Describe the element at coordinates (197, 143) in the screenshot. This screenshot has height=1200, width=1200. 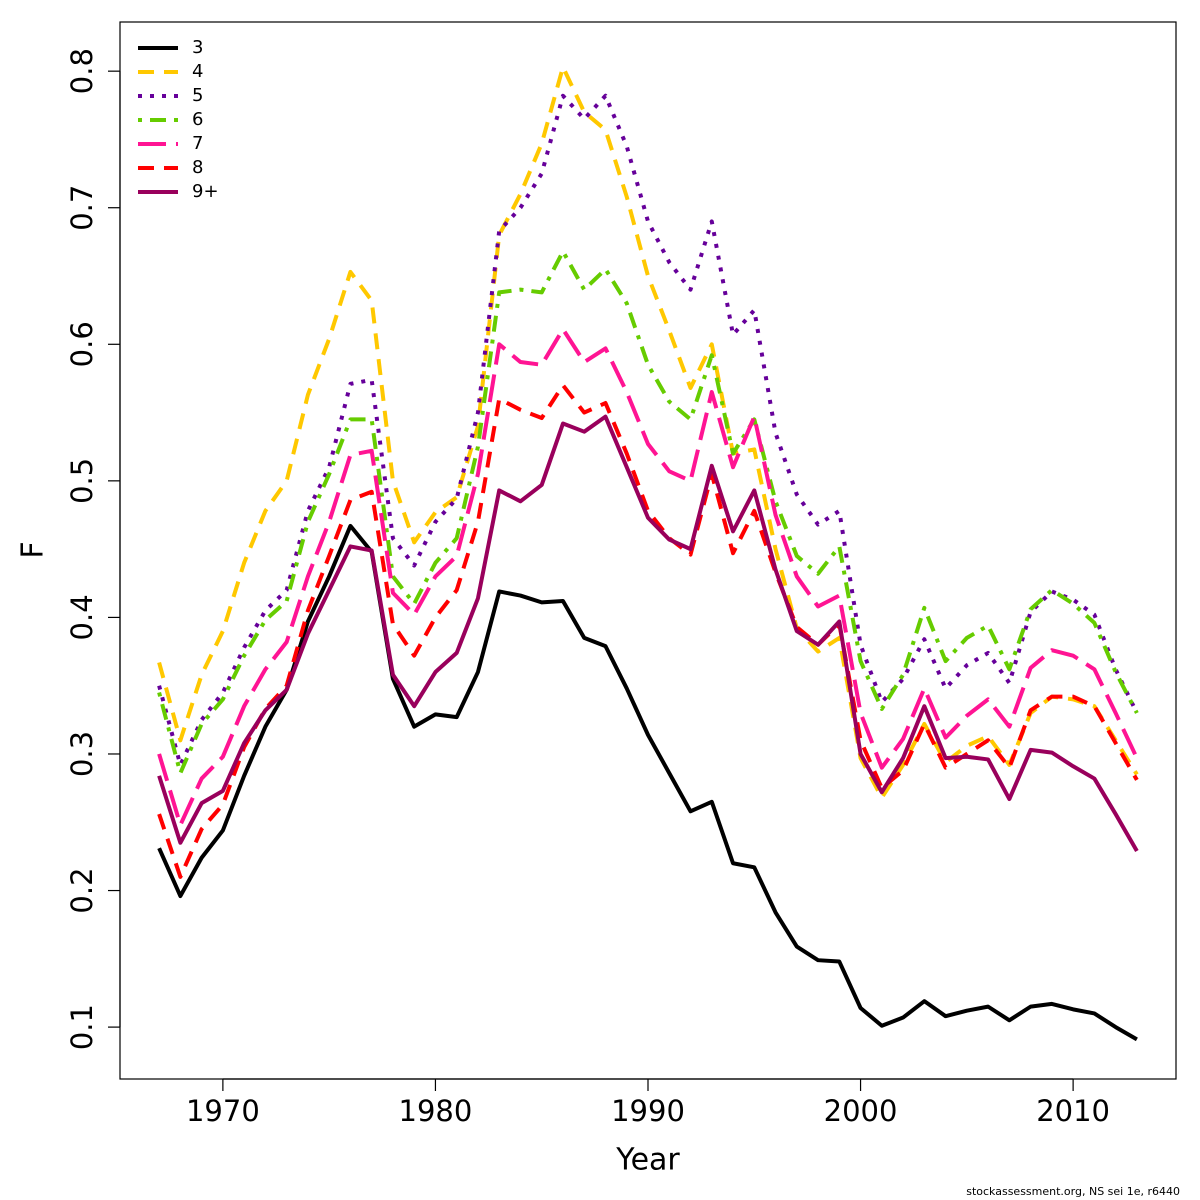
I see `legend-label: 7` at that location.